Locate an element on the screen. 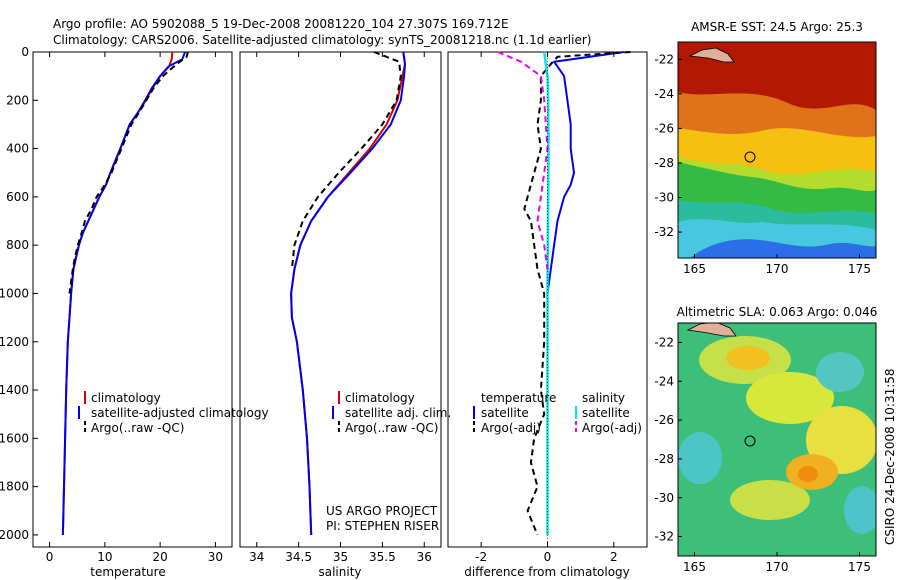  x-tick-label: 34 is located at coordinates (256, 557).